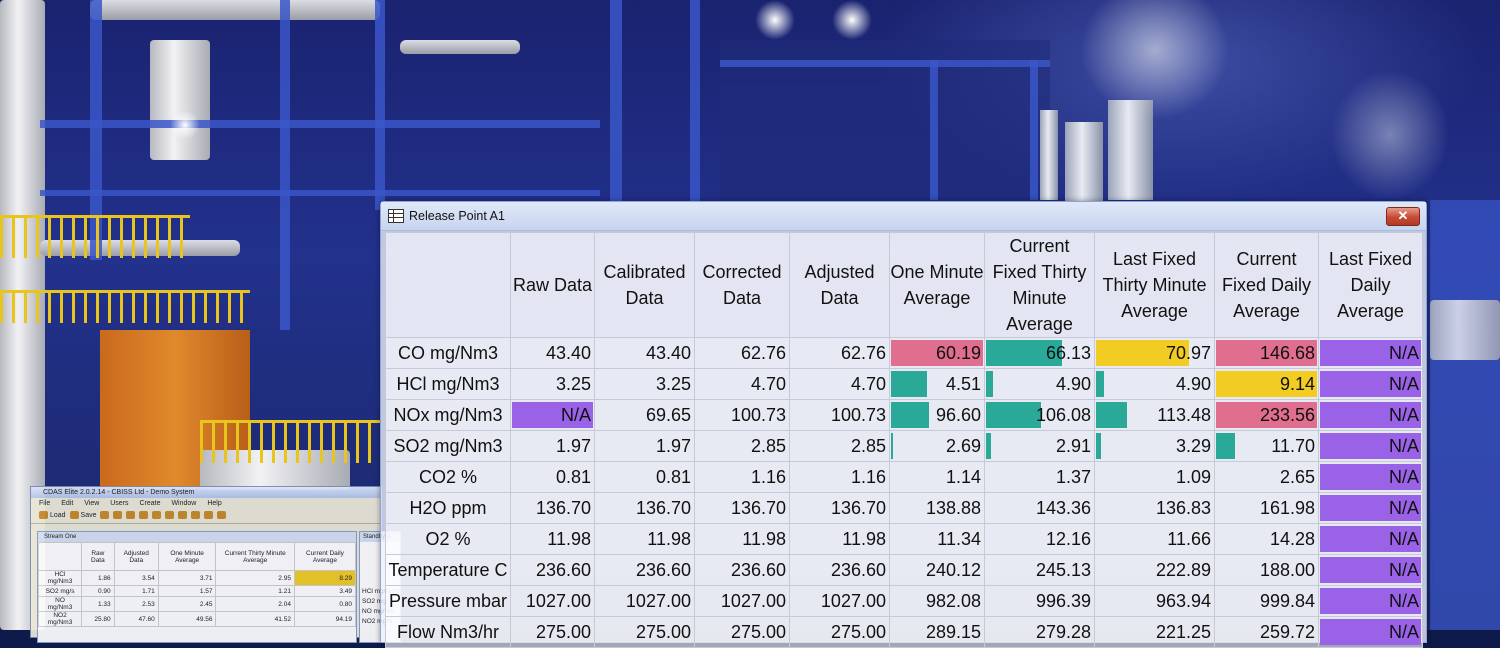 This screenshot has height=648, width=1500. What do you see at coordinates (937, 384) in the screenshot?
I see `value-cell: 4.51` at bounding box center [937, 384].